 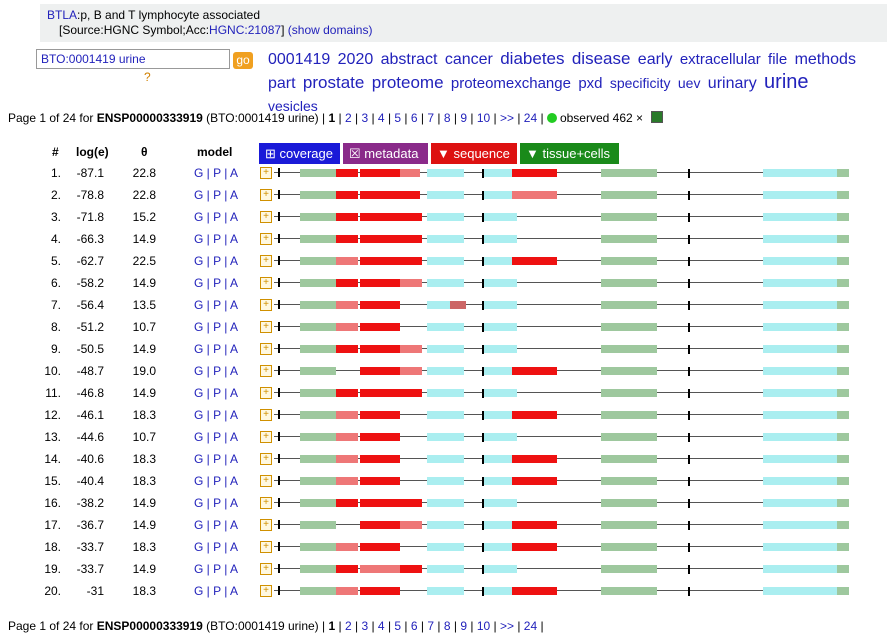 What do you see at coordinates (243, 60) in the screenshot?
I see `go-button: go` at bounding box center [243, 60].